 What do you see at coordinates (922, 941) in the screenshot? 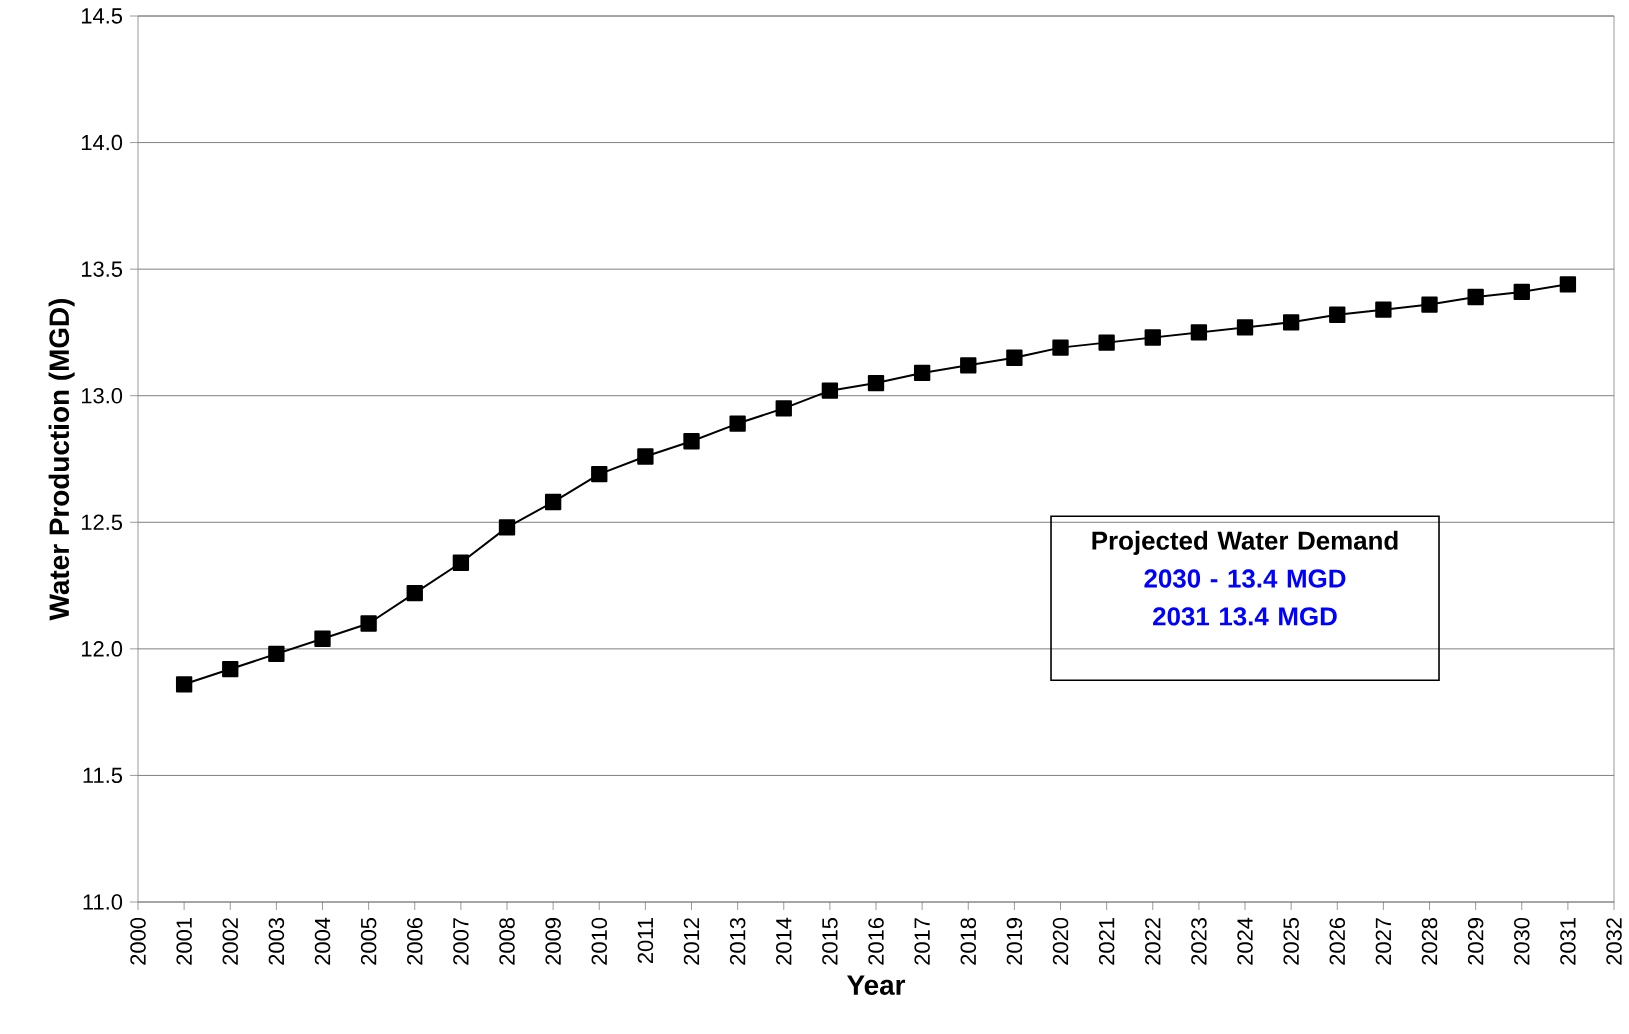
I see `x-tick-label: 2017` at bounding box center [922, 941].